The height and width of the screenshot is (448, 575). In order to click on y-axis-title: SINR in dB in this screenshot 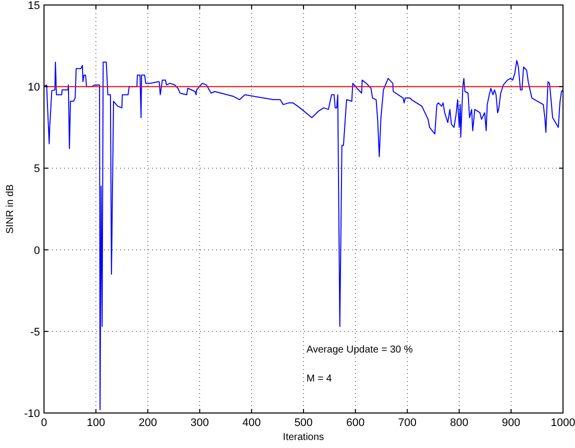, I will do `click(10, 209)`.